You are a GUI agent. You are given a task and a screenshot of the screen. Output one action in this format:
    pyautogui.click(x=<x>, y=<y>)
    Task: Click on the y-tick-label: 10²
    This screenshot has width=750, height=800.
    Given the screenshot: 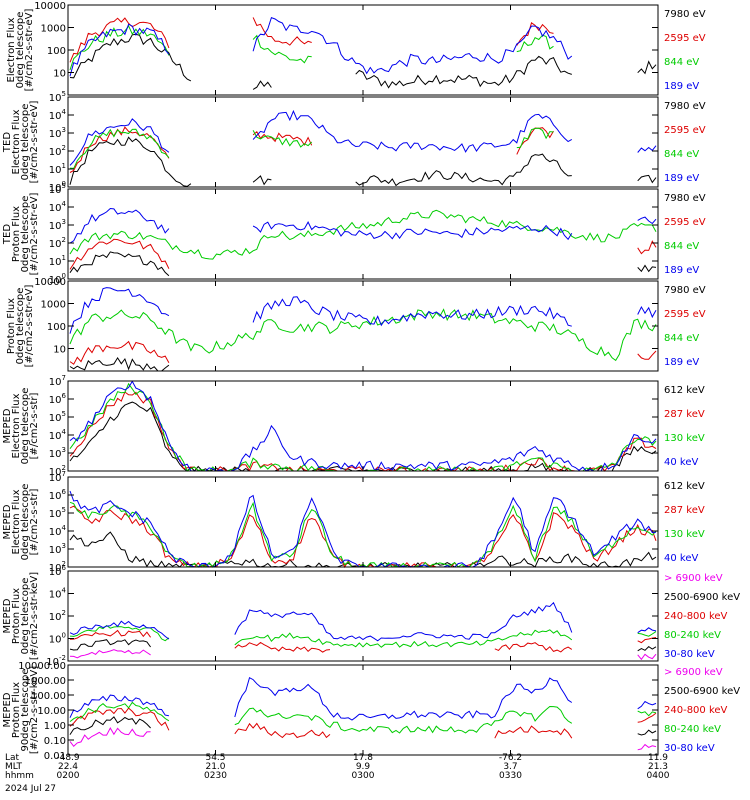 What is the action you would take?
    pyautogui.click(x=57, y=243)
    